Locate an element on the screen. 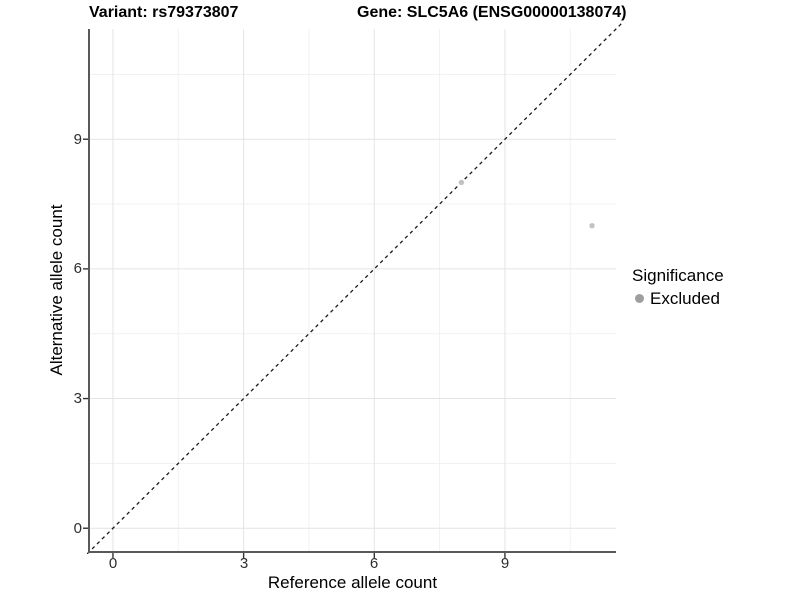 This screenshot has width=800, height=600. x-tick-label-6: 6 is located at coordinates (374, 563).